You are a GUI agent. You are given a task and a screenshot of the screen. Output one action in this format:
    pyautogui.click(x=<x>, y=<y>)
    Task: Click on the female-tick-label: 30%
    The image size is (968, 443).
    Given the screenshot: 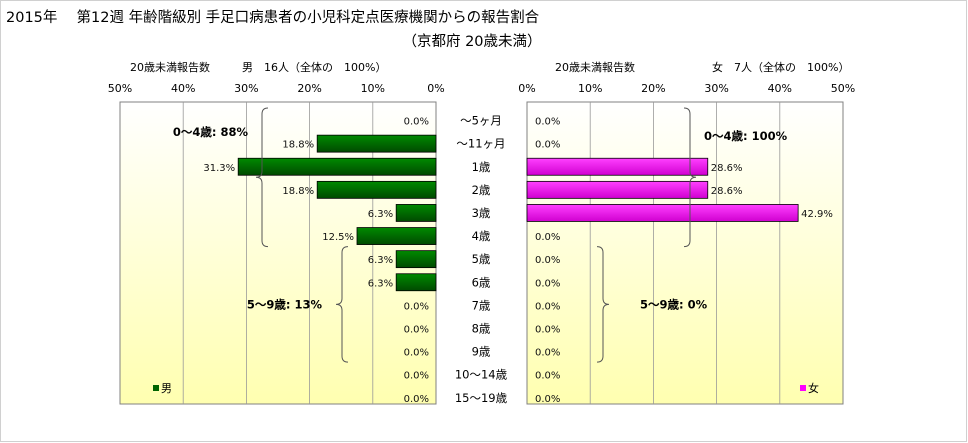 What is the action you would take?
    pyautogui.click(x=716, y=88)
    